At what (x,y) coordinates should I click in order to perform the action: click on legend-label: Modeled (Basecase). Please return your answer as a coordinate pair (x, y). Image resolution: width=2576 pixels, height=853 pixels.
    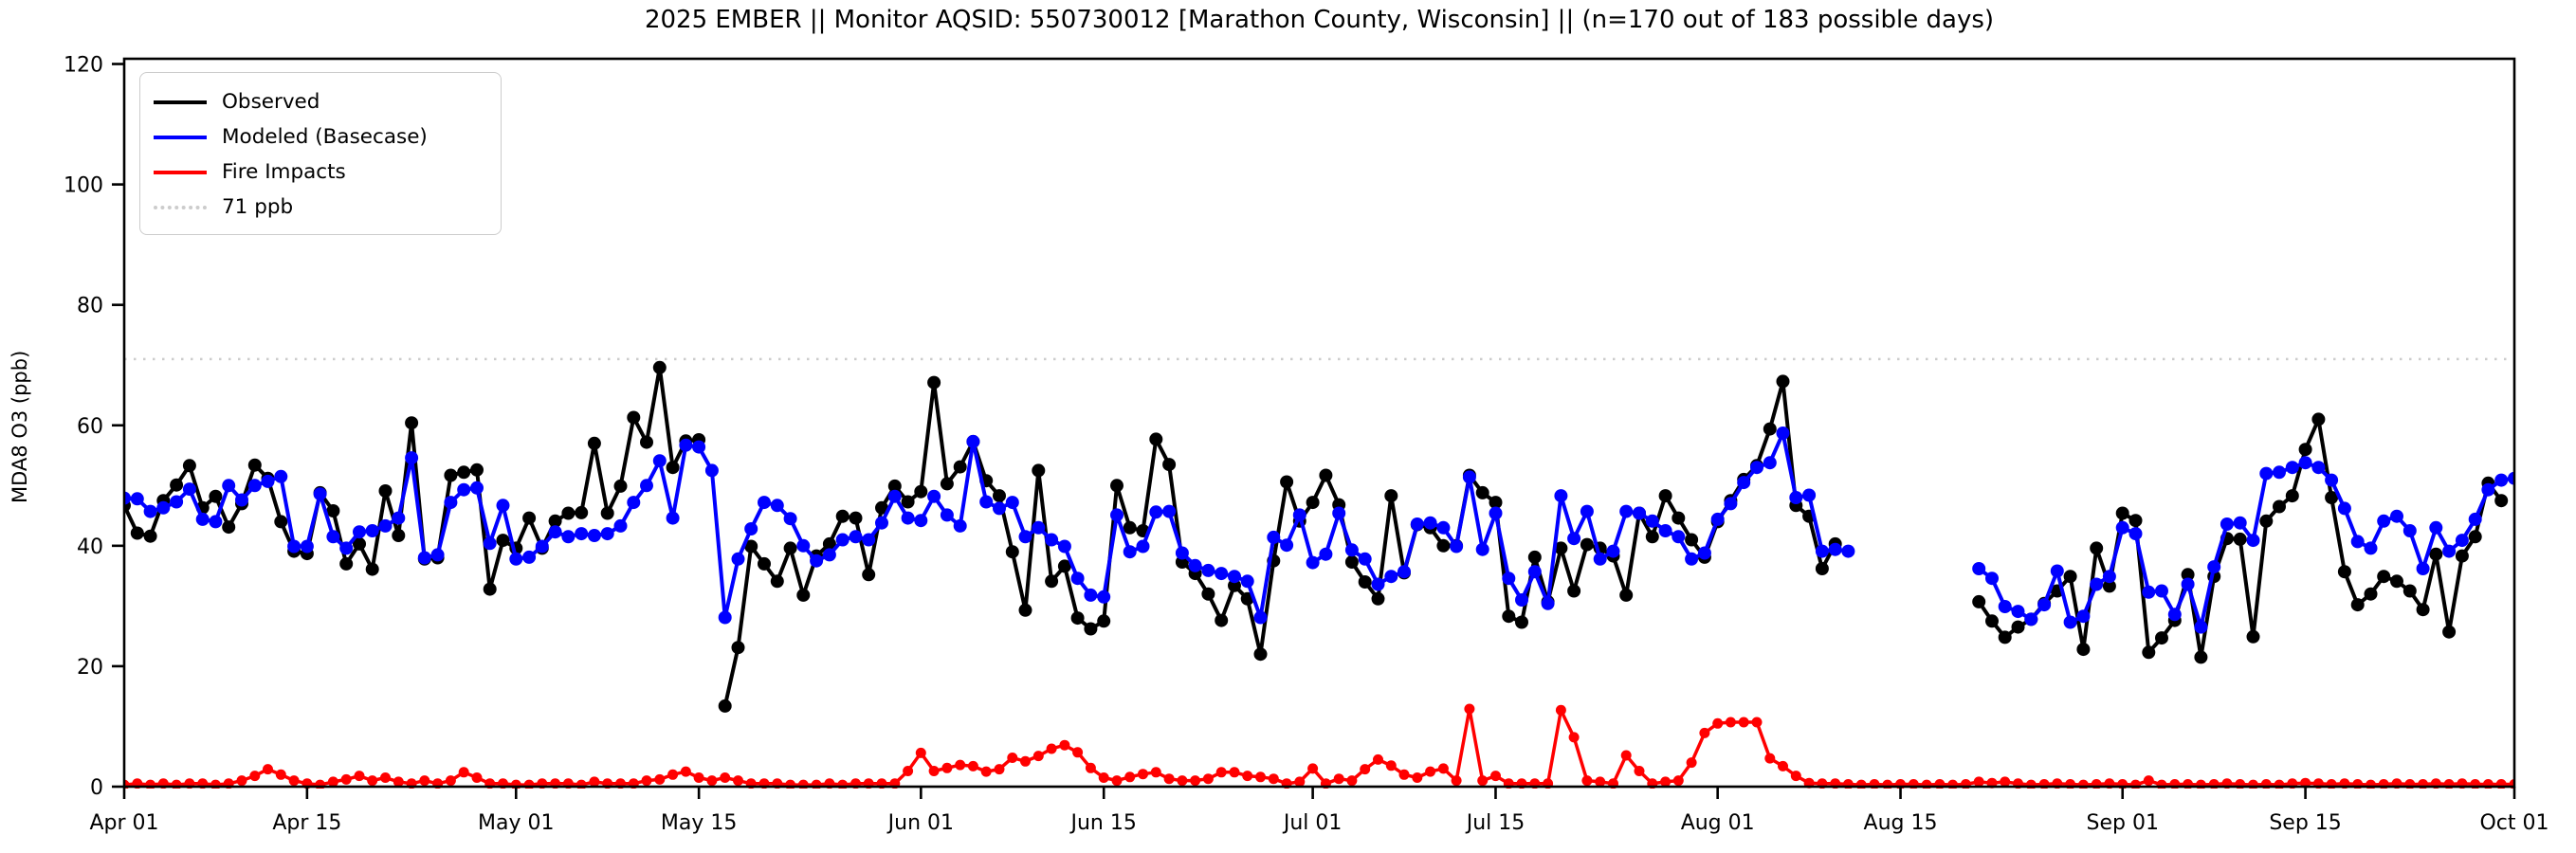
    Looking at the image, I should click on (325, 137).